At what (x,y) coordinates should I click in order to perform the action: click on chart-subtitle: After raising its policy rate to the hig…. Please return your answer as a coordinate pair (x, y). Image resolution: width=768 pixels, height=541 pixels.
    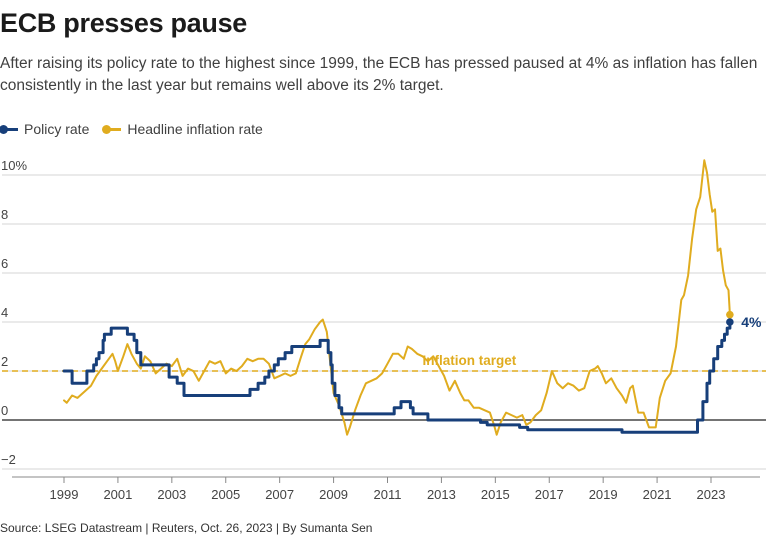
    Looking at the image, I should click on (379, 74).